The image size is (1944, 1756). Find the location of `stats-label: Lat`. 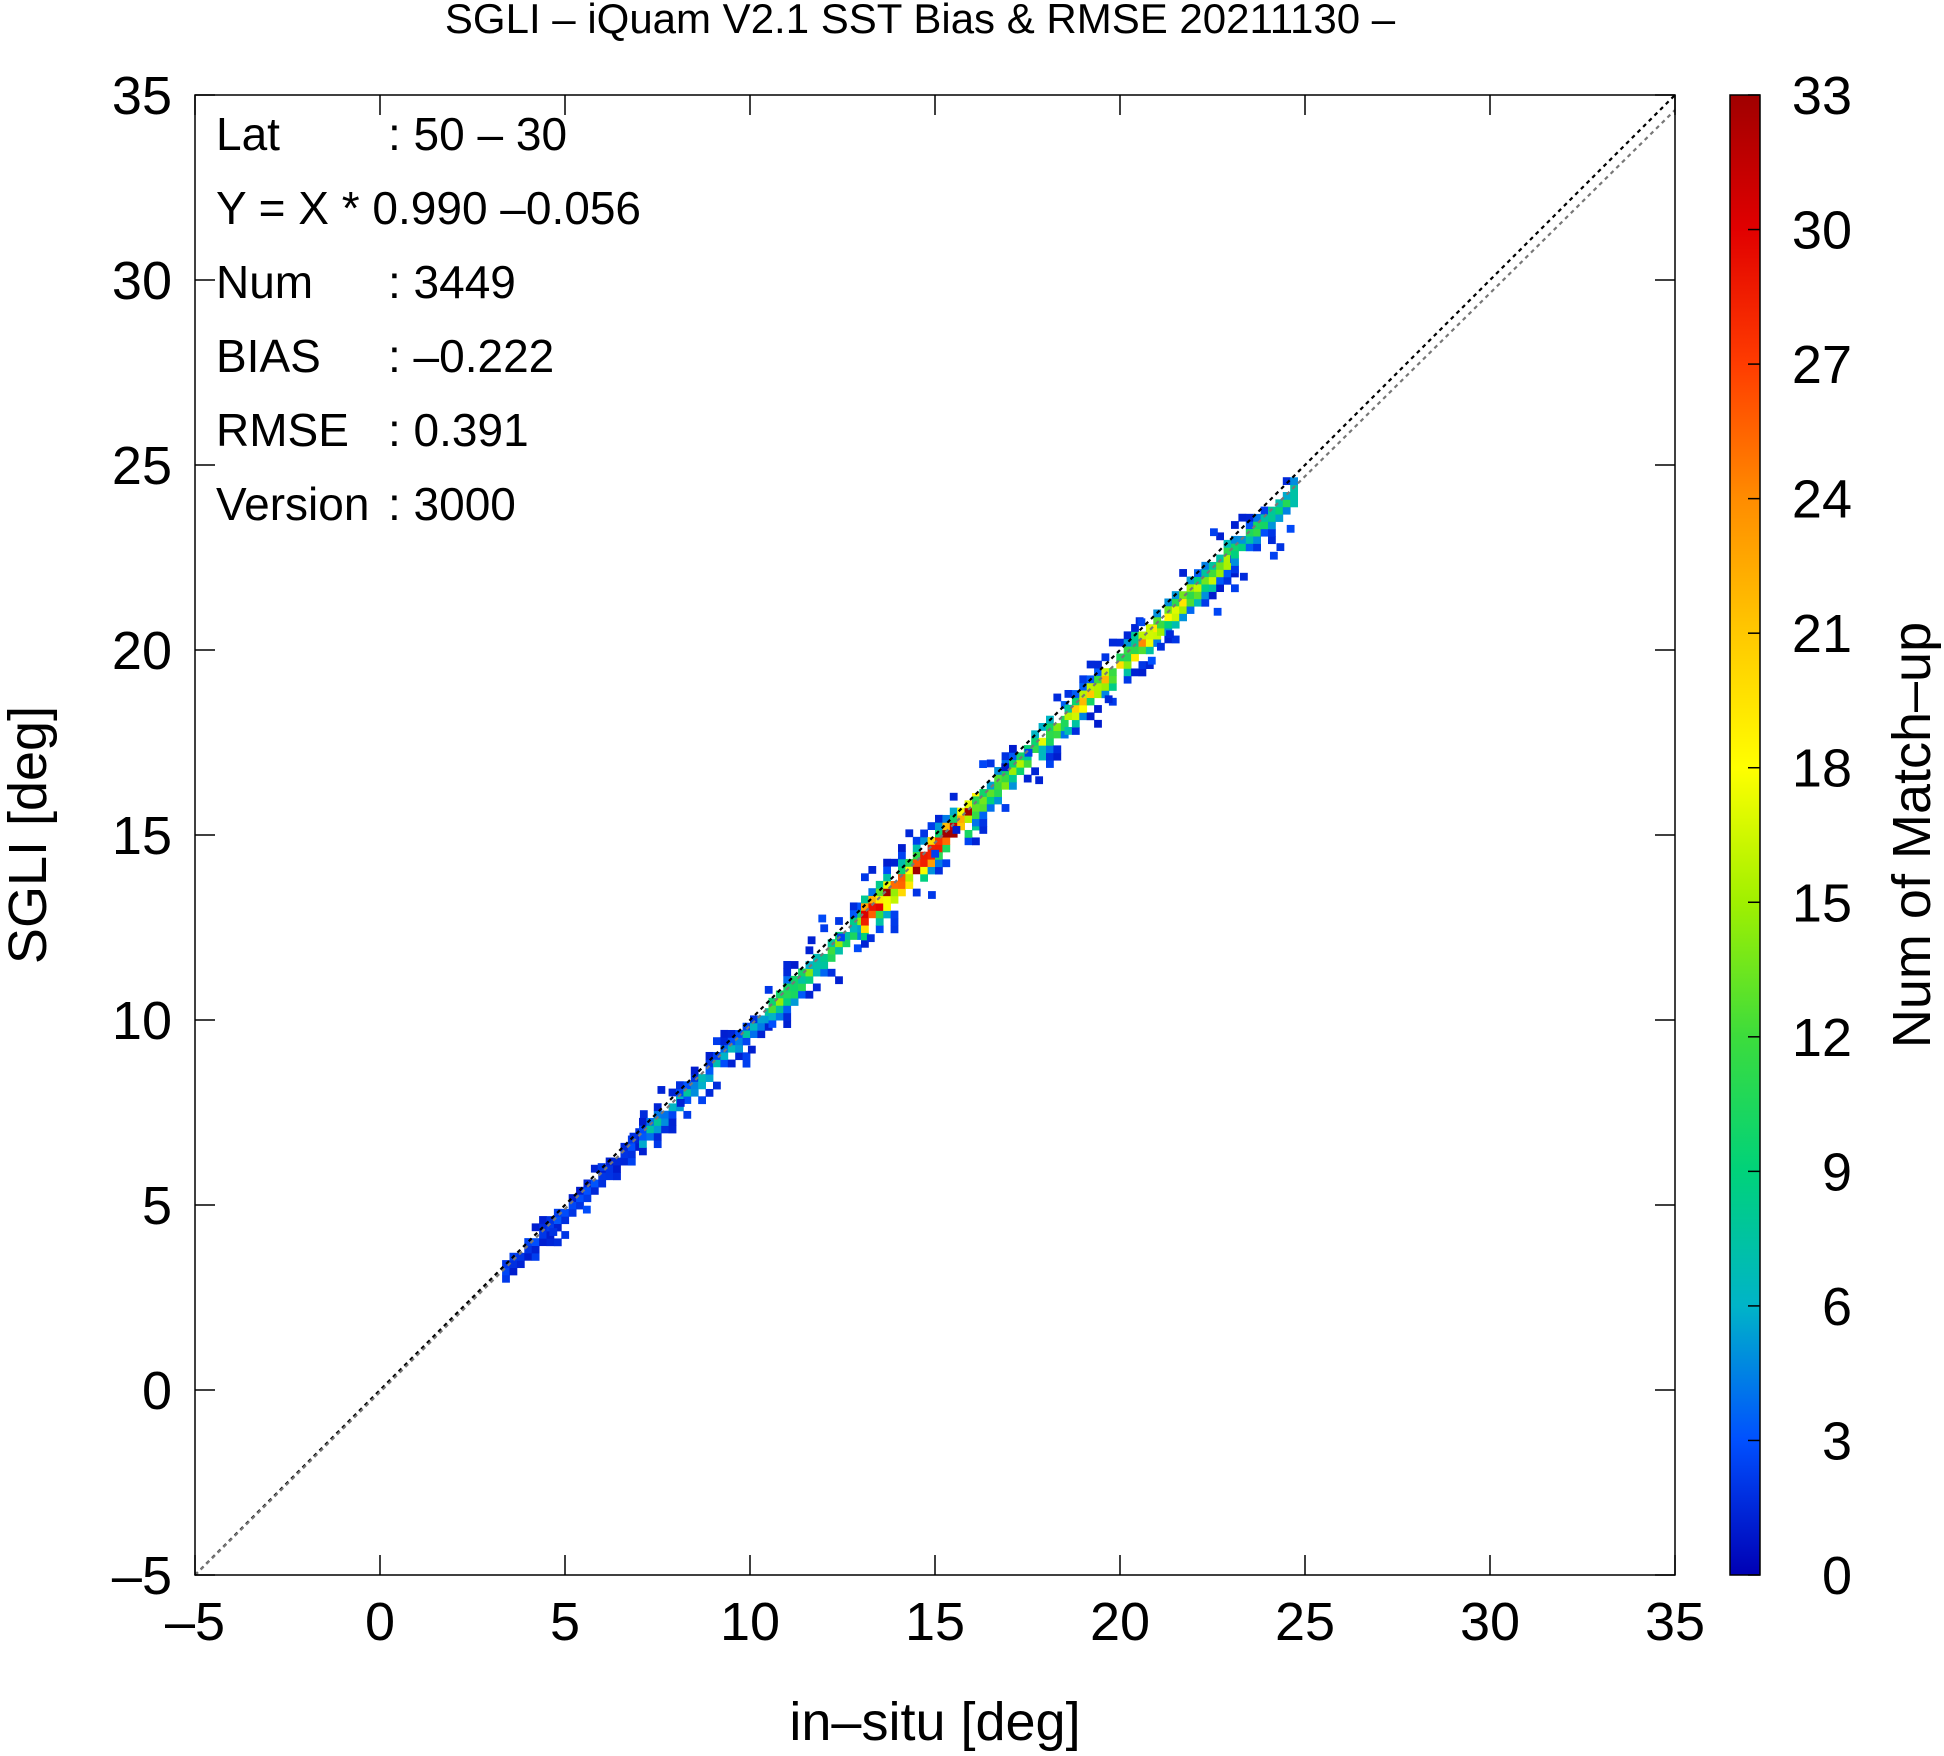

stats-label: Lat is located at coordinates (248, 134).